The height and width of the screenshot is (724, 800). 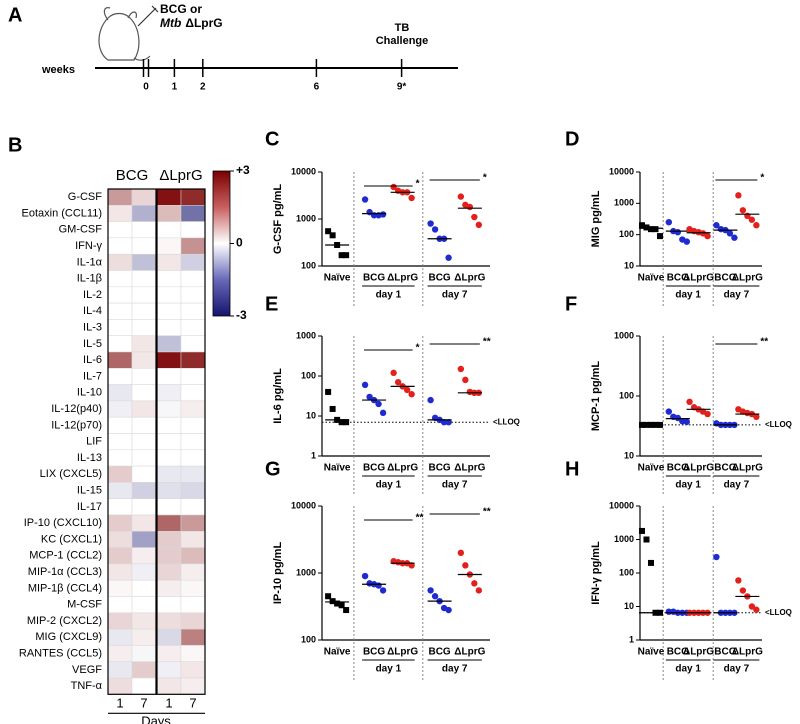 I want to click on timeline-tick-label: 6, so click(x=317, y=87).